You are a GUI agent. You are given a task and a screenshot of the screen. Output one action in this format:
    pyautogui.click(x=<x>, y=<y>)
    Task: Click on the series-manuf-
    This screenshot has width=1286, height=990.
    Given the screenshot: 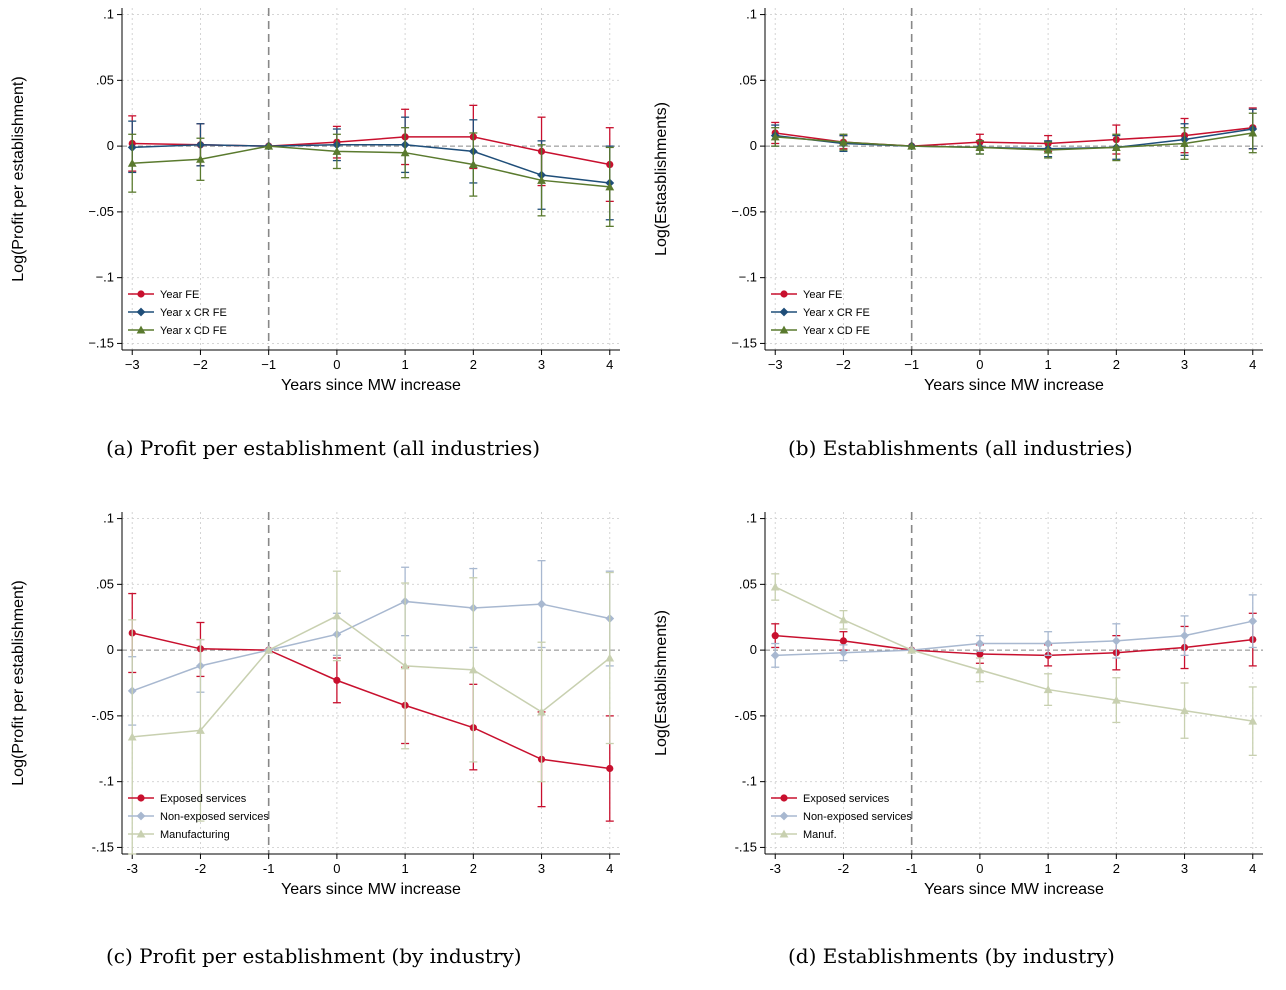 What is the action you would take?
    pyautogui.click(x=1014, y=664)
    